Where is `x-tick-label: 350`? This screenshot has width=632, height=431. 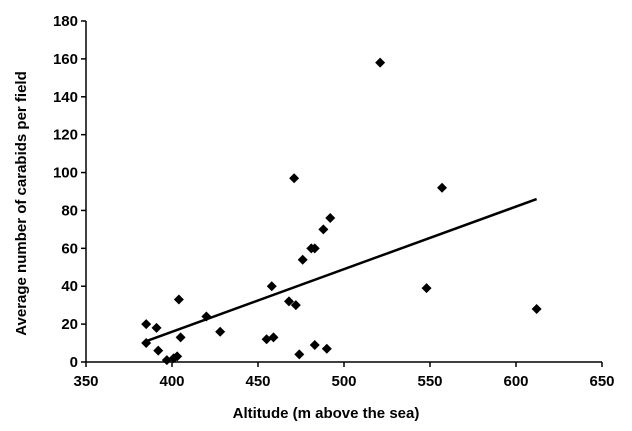
x-tick-label: 350 is located at coordinates (85, 381).